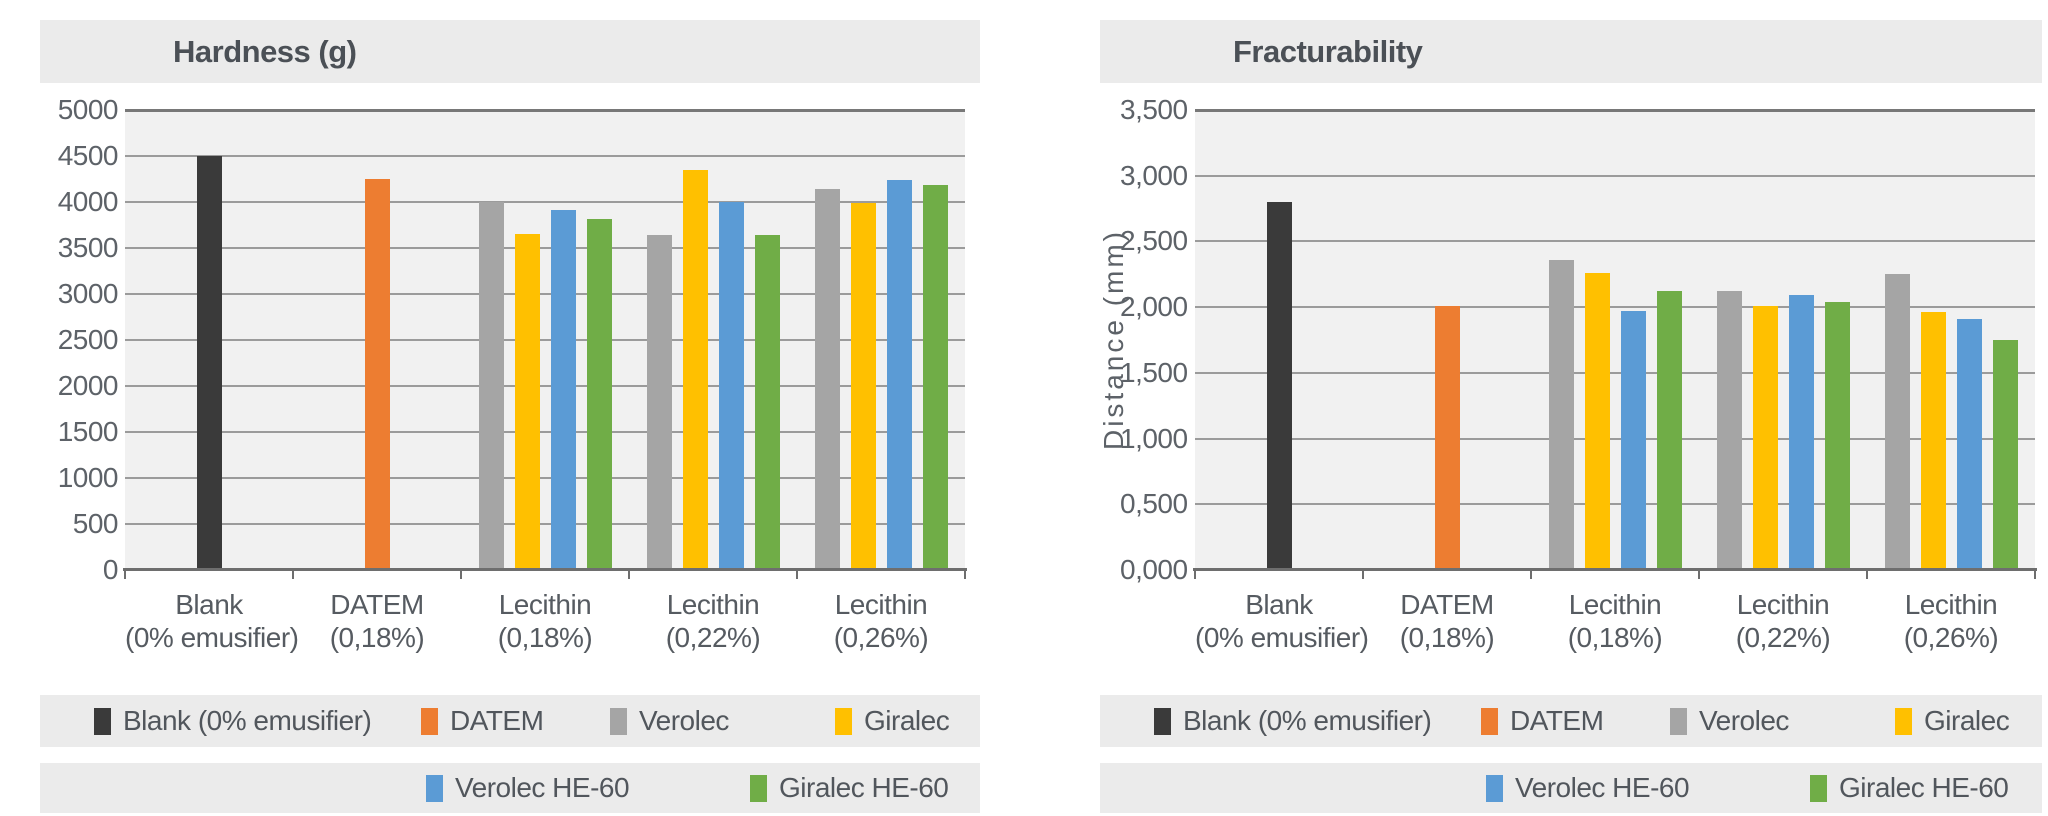  What do you see at coordinates (1154, 175) in the screenshot?
I see `y-tick-label: 3,000` at bounding box center [1154, 175].